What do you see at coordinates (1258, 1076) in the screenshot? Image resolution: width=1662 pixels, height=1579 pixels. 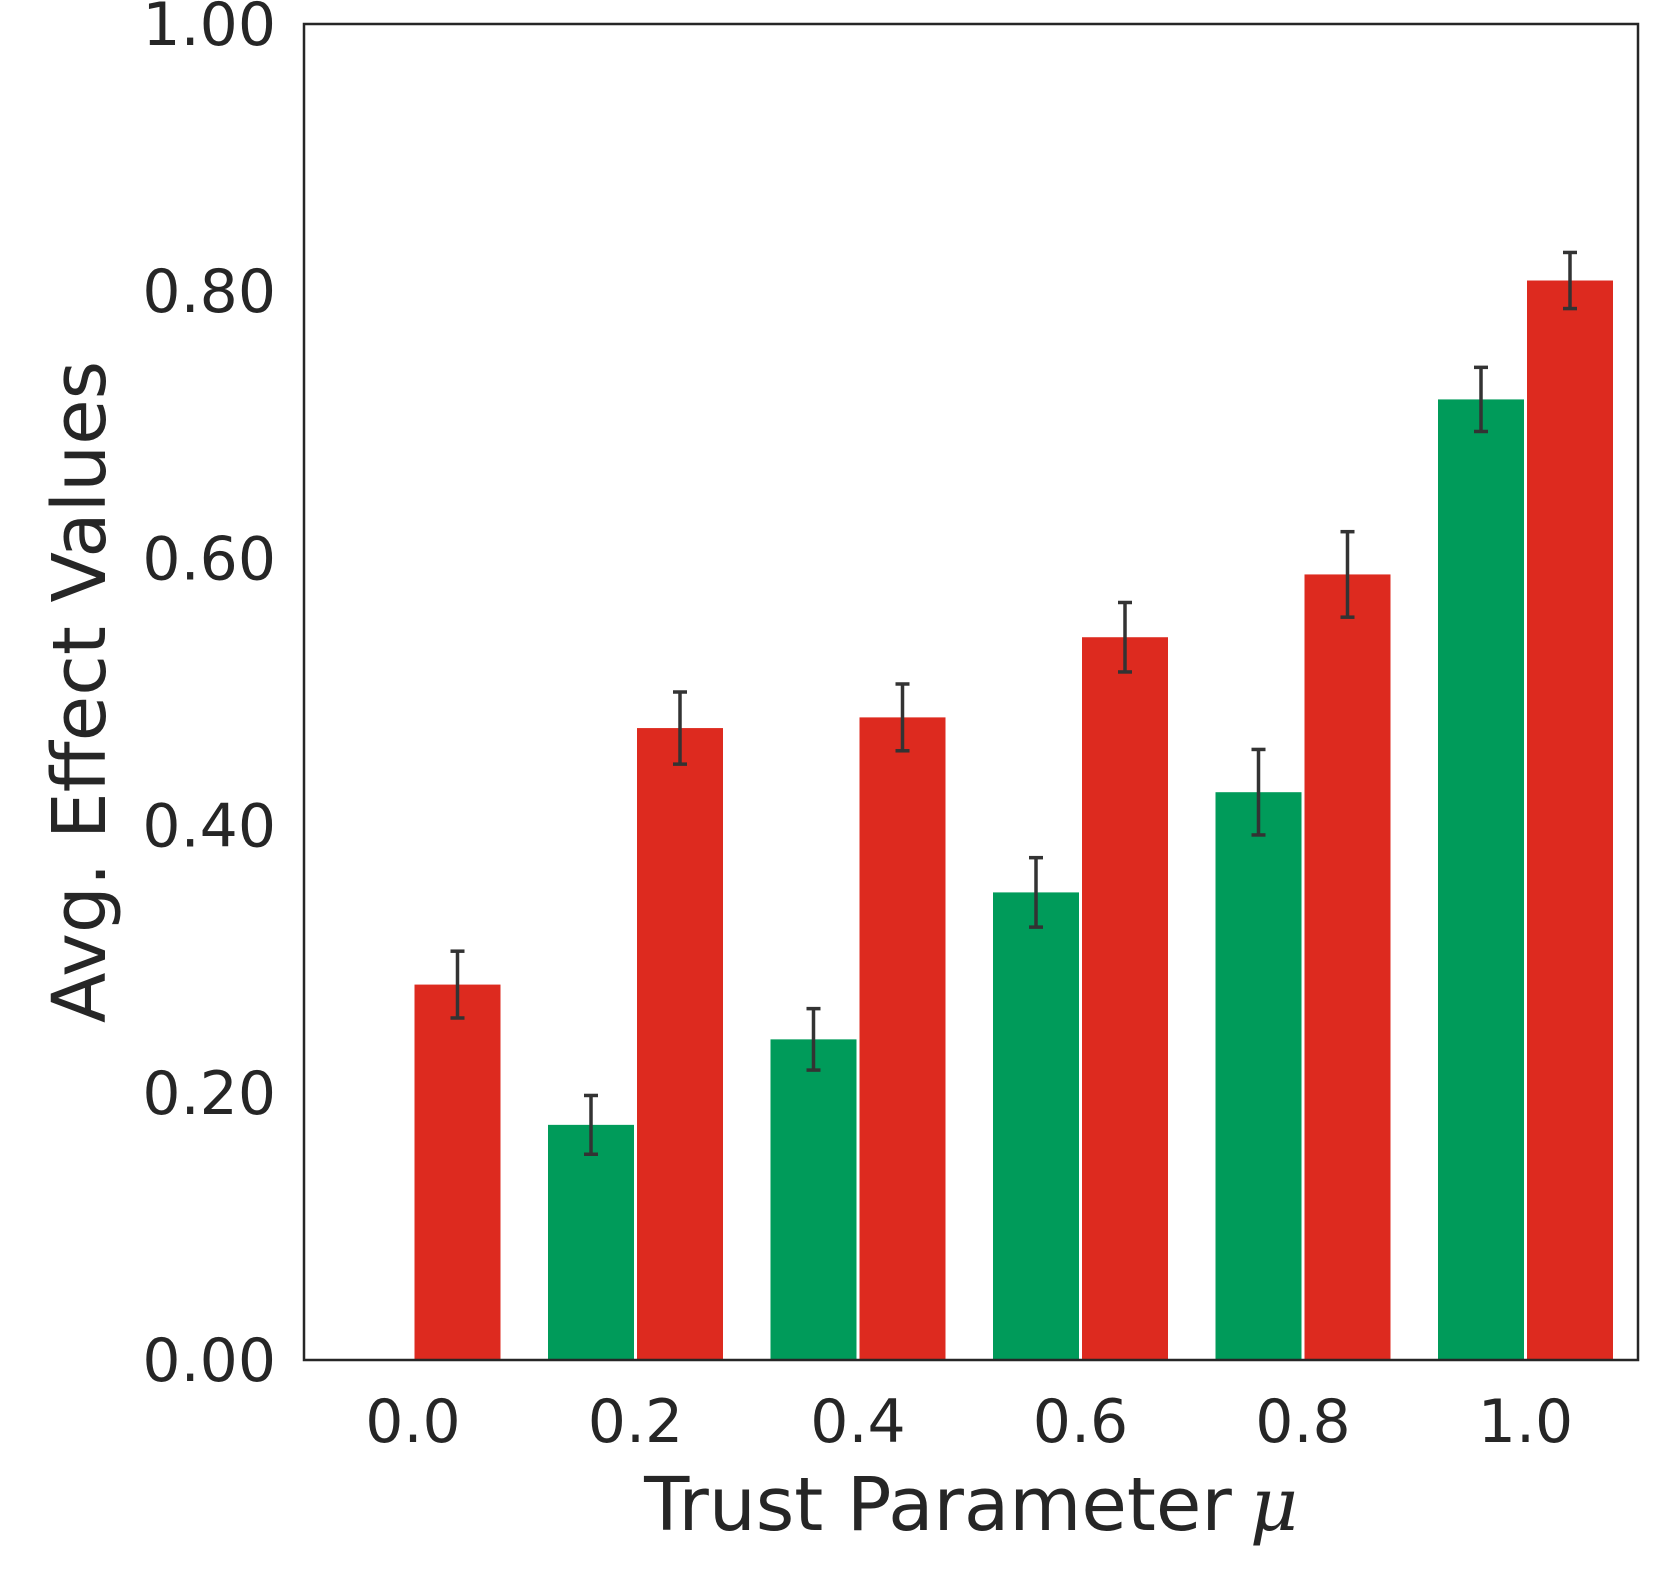 I see `bar-series1-0.8` at bounding box center [1258, 1076].